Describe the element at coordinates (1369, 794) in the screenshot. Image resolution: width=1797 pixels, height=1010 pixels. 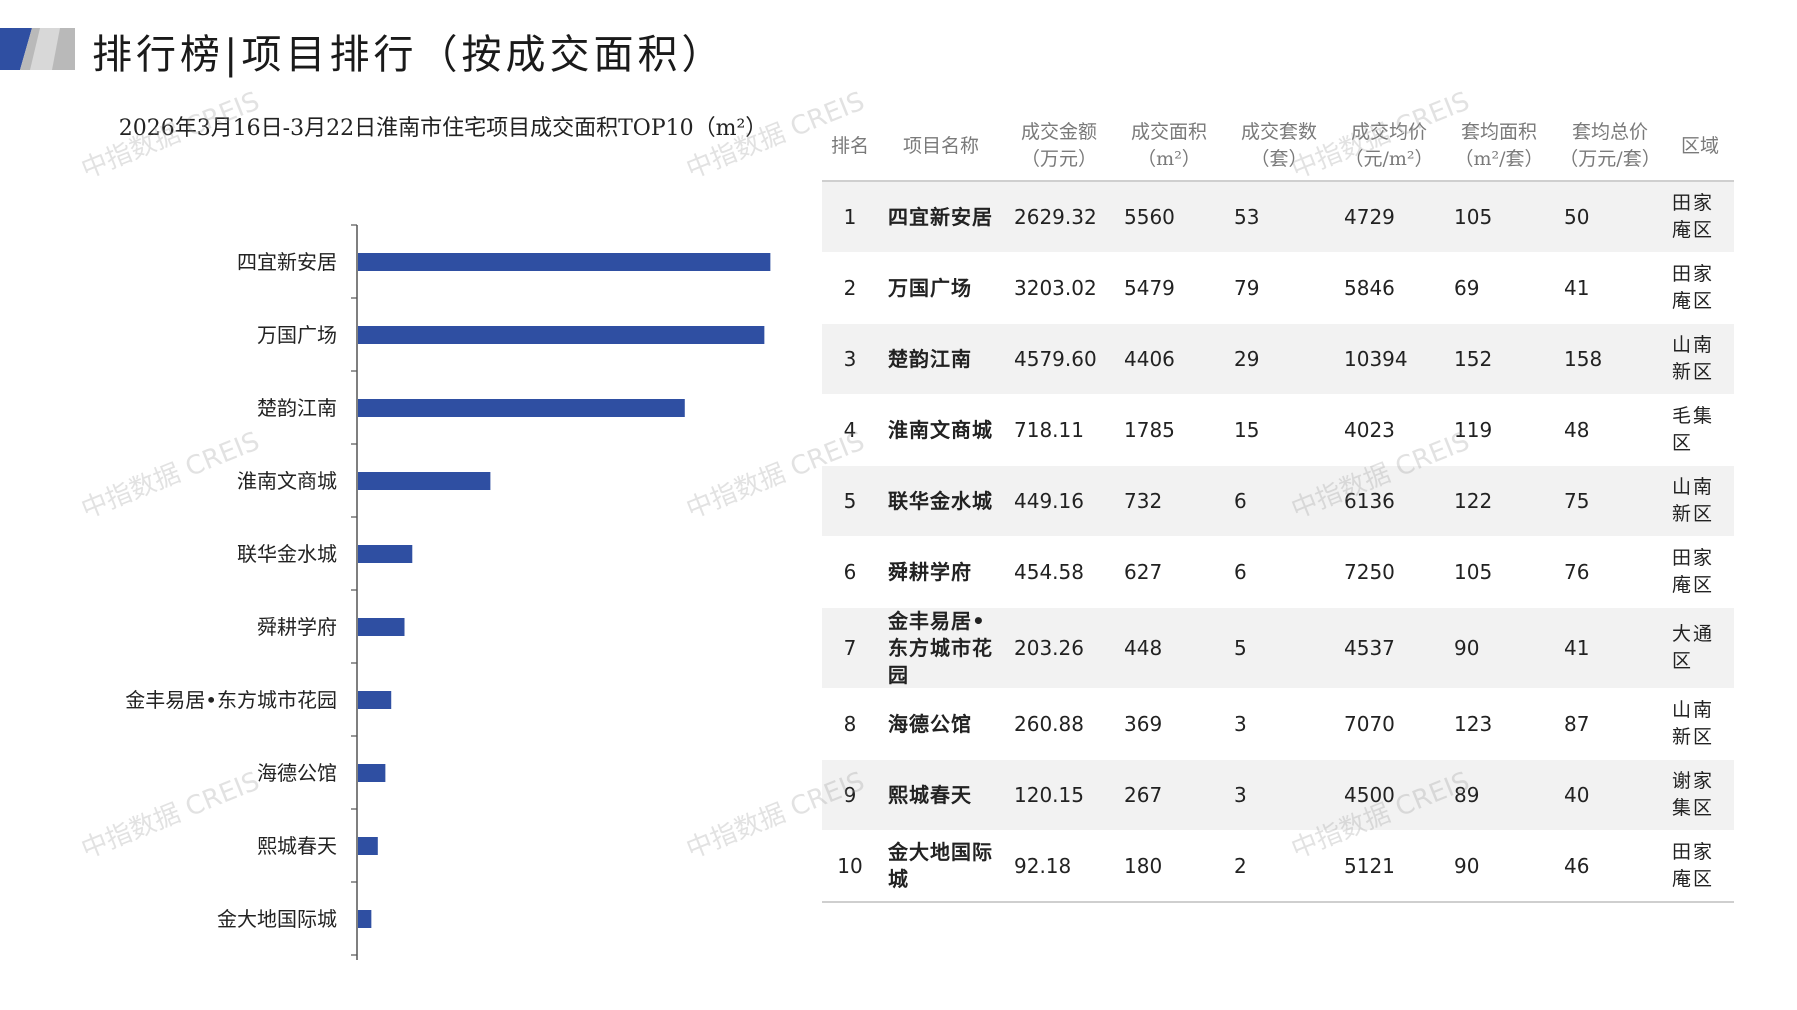
I see `table-cell: 4500` at that location.